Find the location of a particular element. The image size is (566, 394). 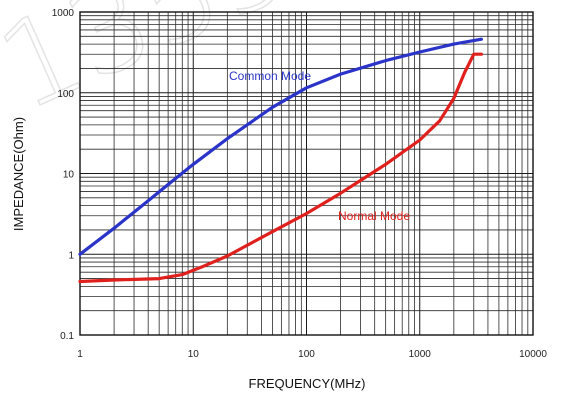

common-mode-label: Common Mode is located at coordinates (270, 76).